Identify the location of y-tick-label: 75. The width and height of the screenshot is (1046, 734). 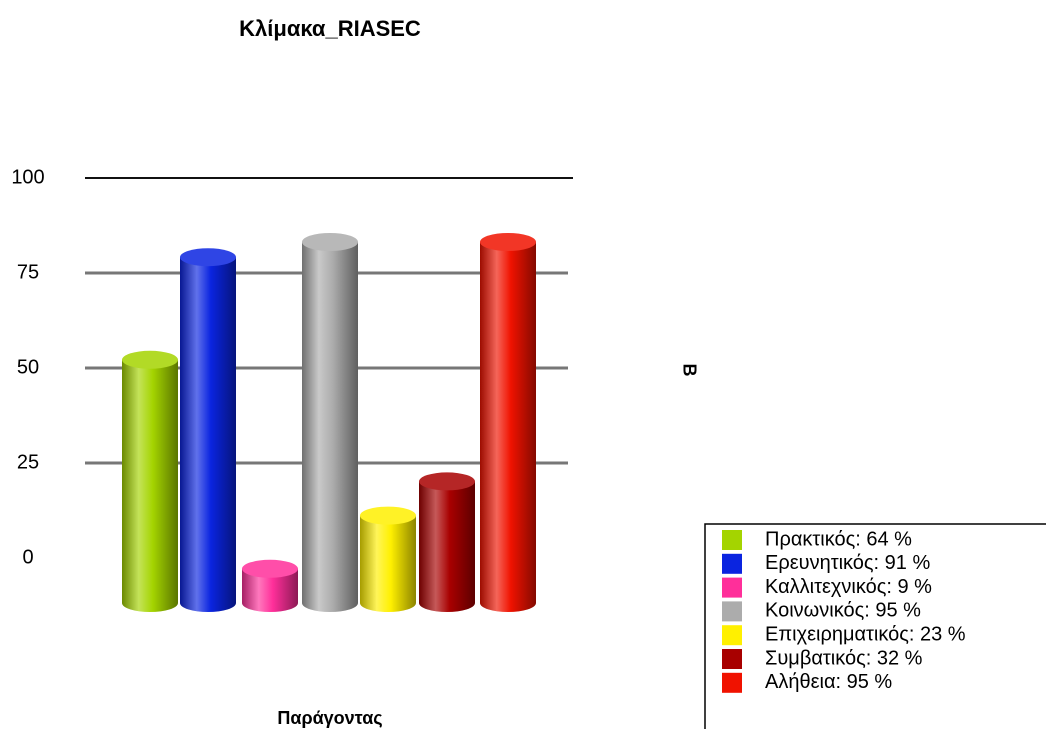
(28, 272).